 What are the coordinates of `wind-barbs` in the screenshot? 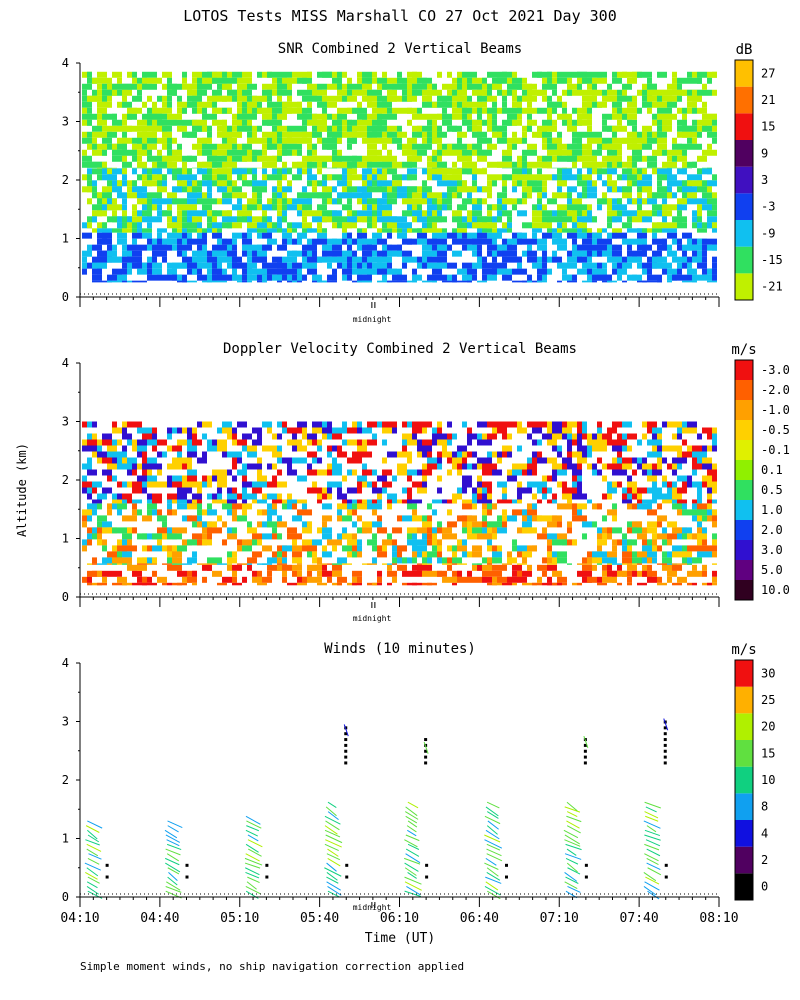 It's located at (376, 809).